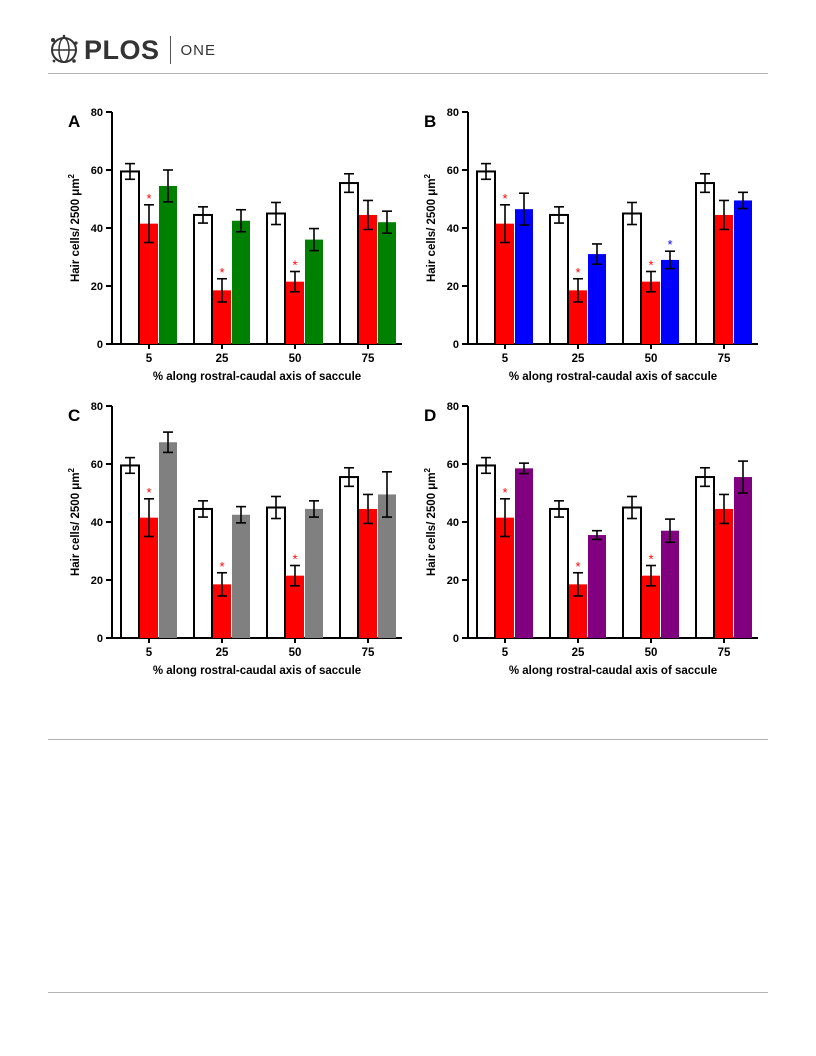 The image size is (816, 1056). What do you see at coordinates (408, 739) in the screenshot?
I see `figure-bottom-rule` at bounding box center [408, 739].